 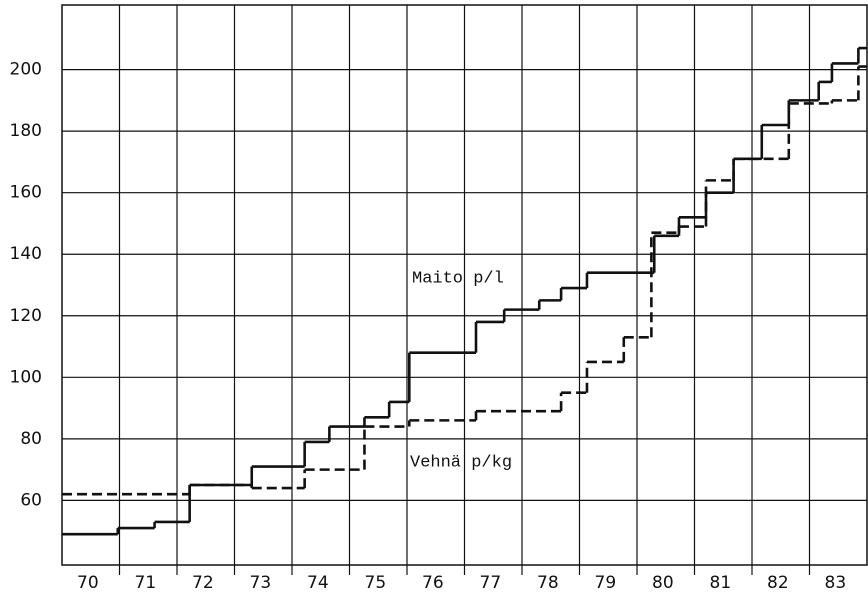 What do you see at coordinates (836, 583) in the screenshot?
I see `x-tick-label: 83` at bounding box center [836, 583].